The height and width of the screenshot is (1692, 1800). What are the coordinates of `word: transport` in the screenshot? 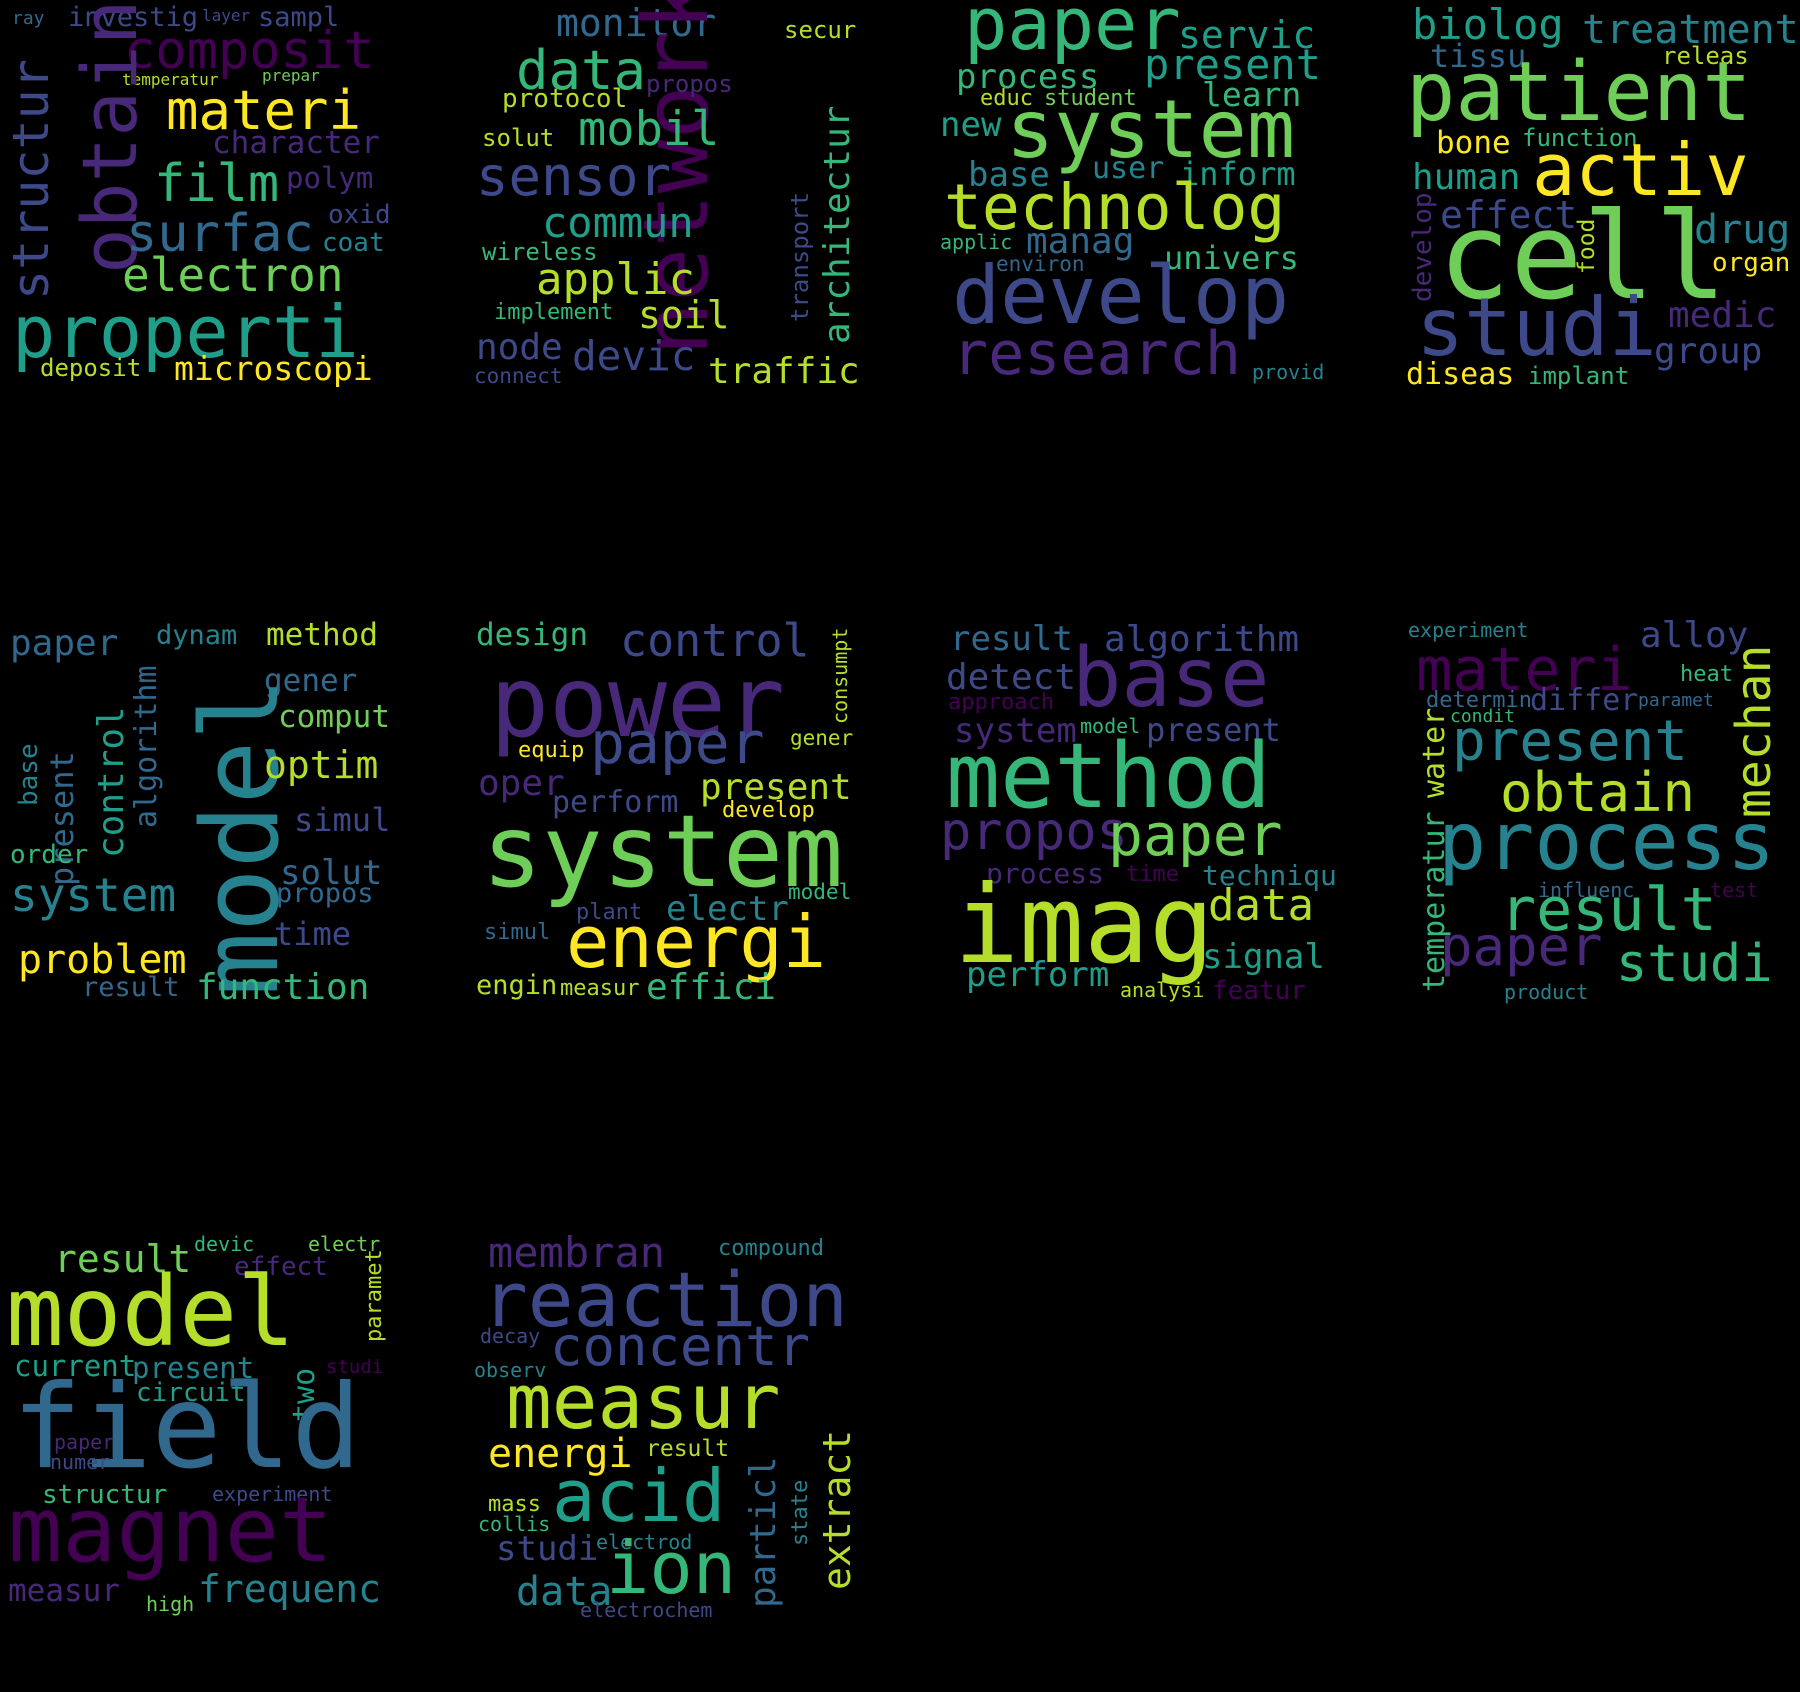 It's located at (800, 256).